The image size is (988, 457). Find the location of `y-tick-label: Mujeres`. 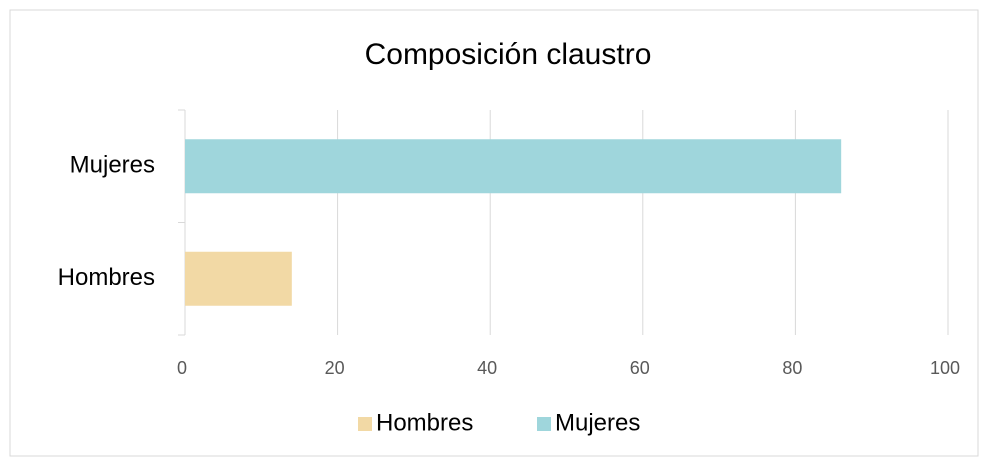

y-tick-label: Mujeres is located at coordinates (112, 165).